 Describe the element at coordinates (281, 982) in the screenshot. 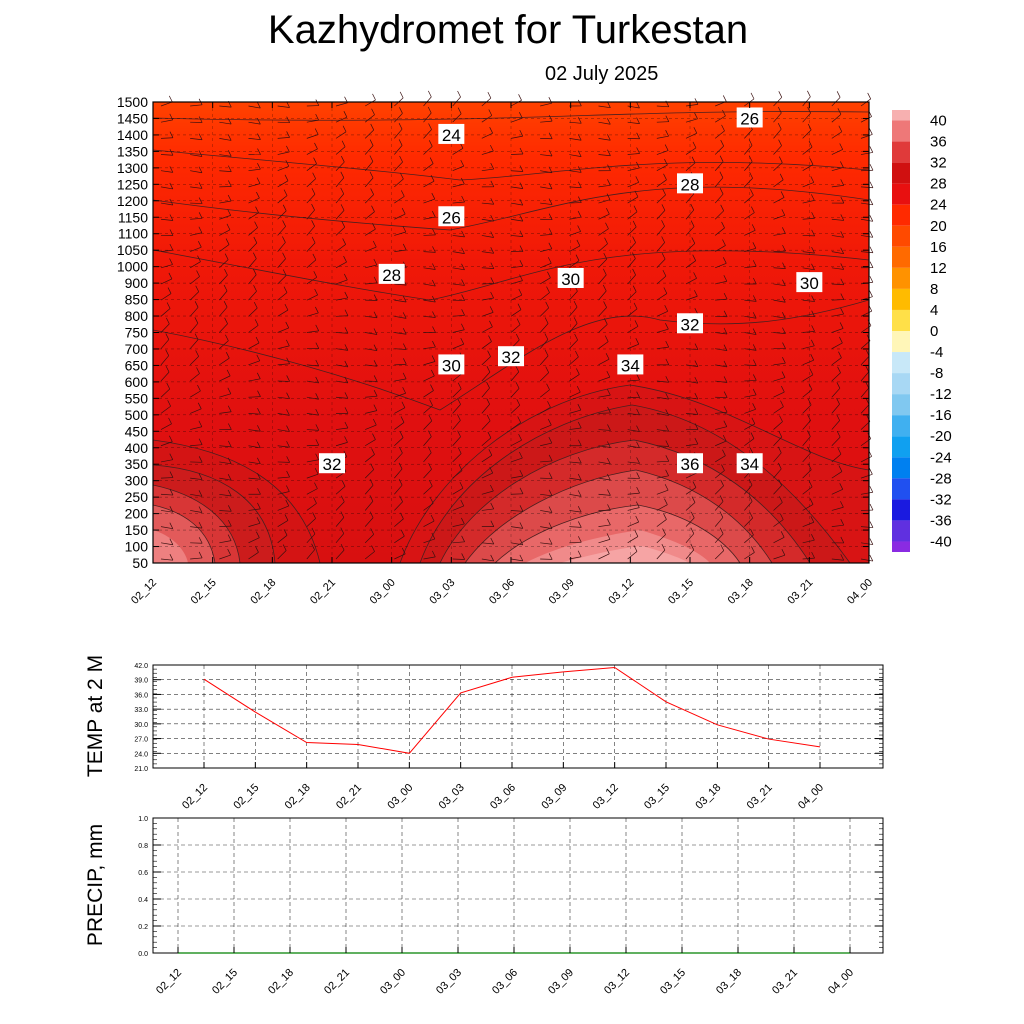

I see `x-tick-label: 02_18` at that location.